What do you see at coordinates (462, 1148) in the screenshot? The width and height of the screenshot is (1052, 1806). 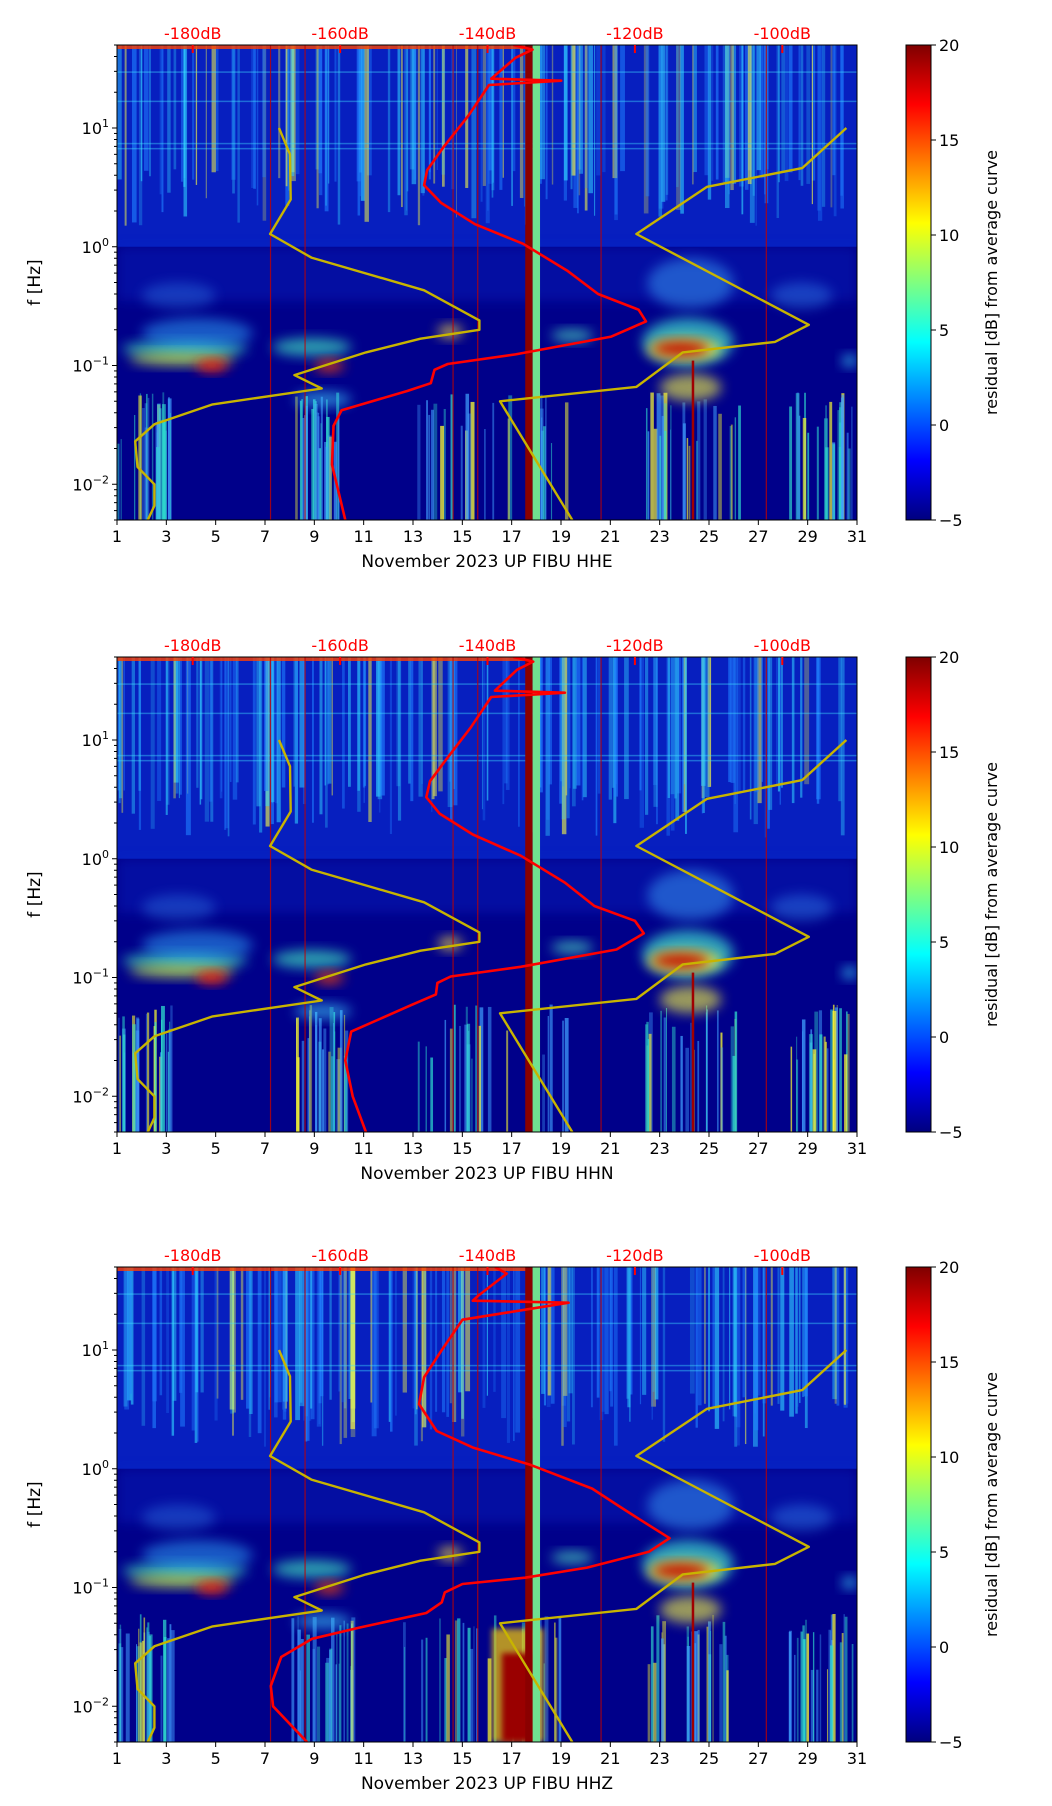 I see `x-tick-label: 15` at bounding box center [462, 1148].